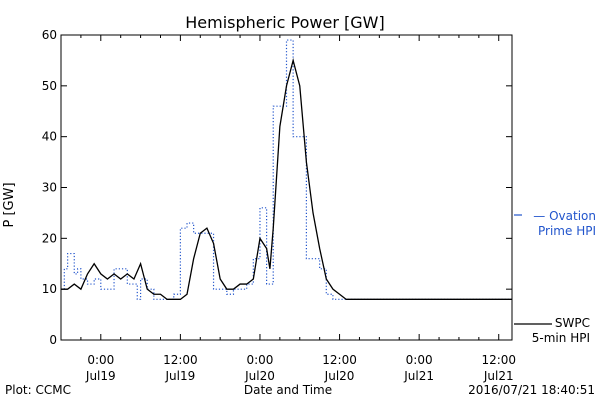 The width and height of the screenshot is (600, 404). Describe the element at coordinates (49, 137) in the screenshot. I see `y-tick-label: 40` at that location.